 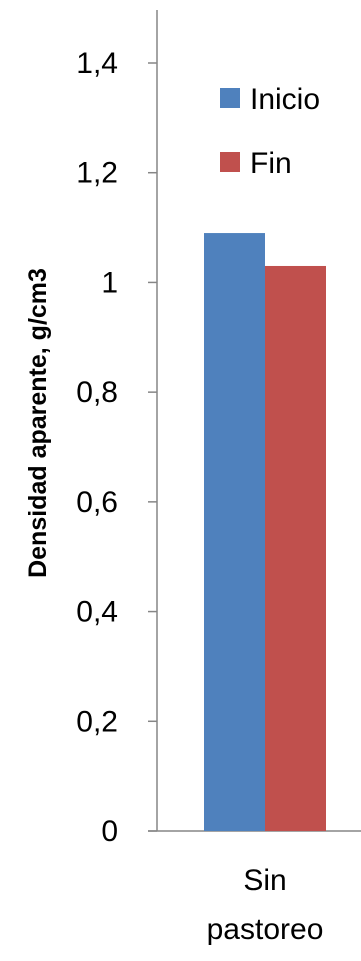 I want to click on y-tick-label: 1,4, so click(x=97, y=63).